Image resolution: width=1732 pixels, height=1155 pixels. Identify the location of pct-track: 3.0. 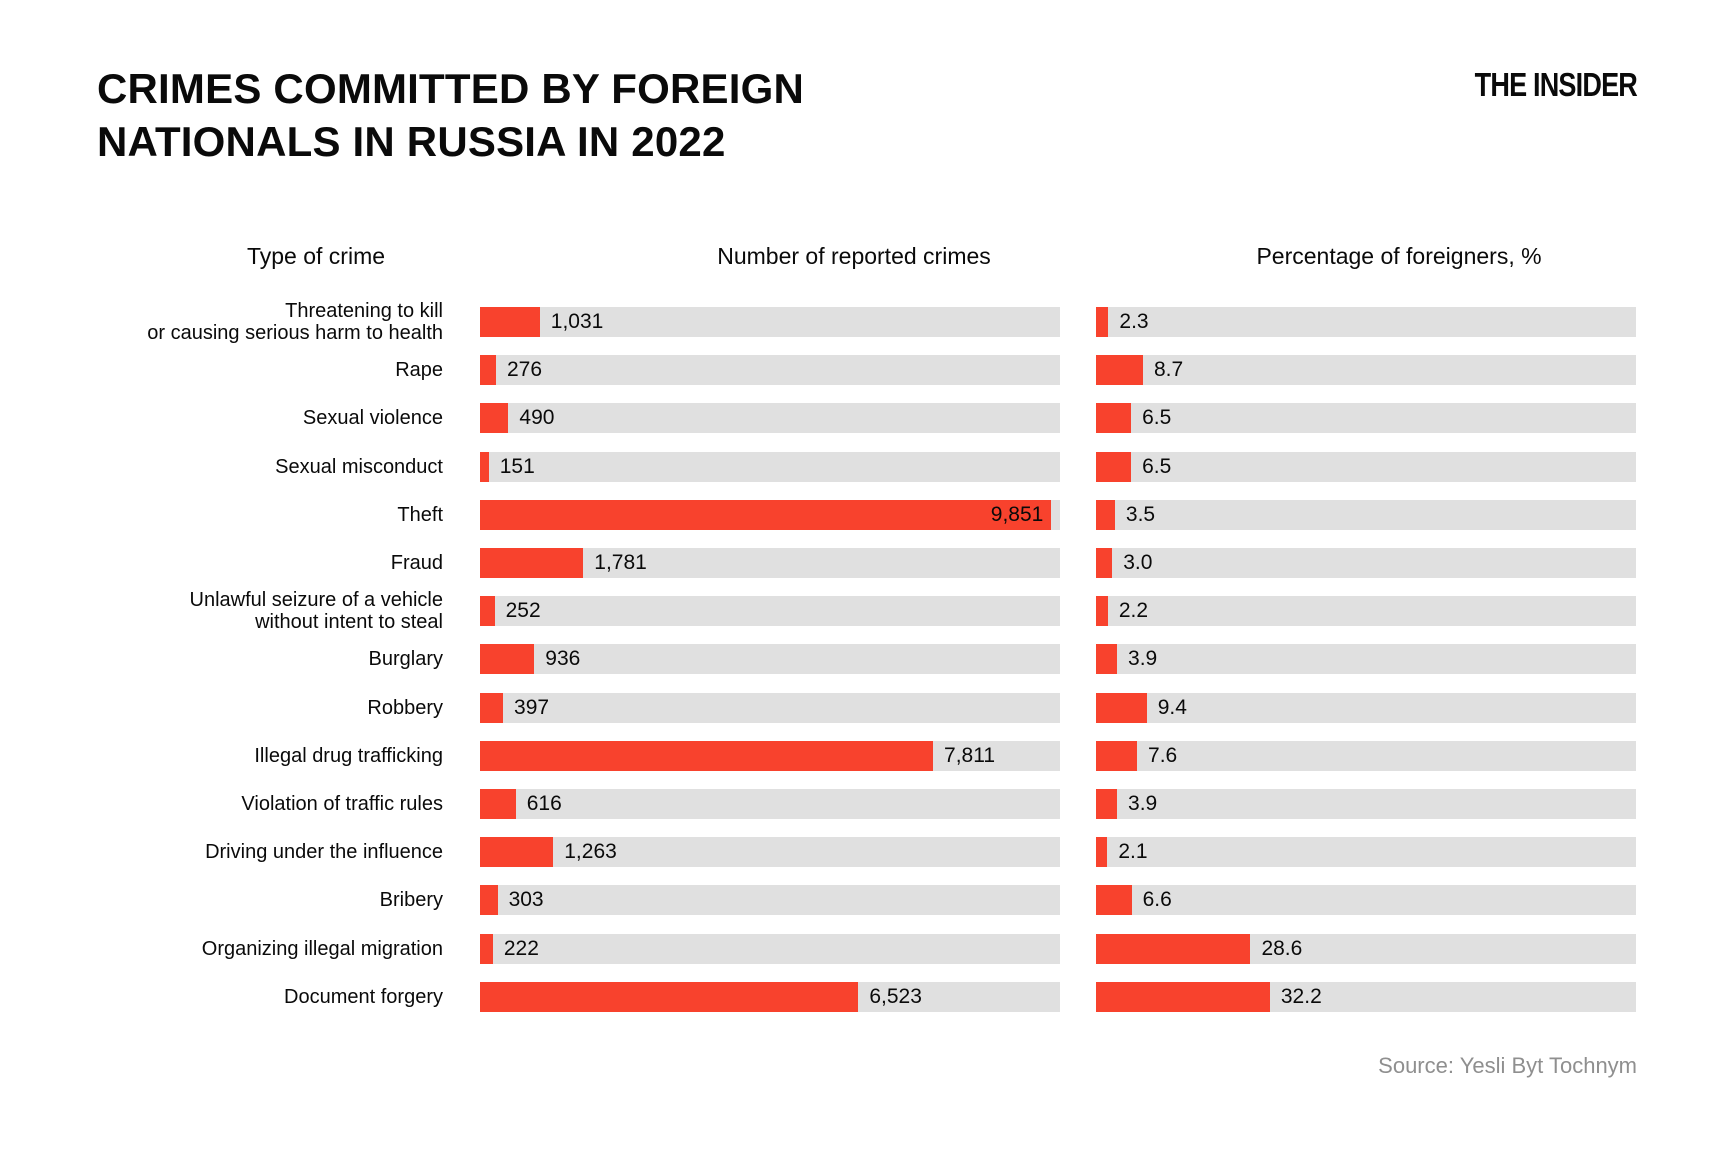
(1366, 563).